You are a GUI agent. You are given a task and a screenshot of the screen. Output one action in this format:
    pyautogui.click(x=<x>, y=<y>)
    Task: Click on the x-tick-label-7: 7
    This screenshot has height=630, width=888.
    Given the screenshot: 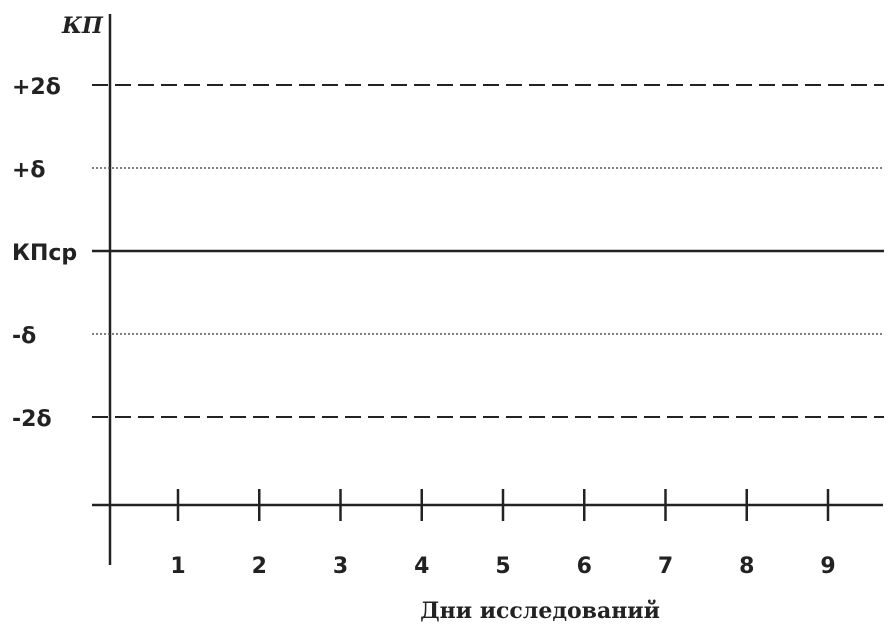 What is the action you would take?
    pyautogui.click(x=665, y=566)
    